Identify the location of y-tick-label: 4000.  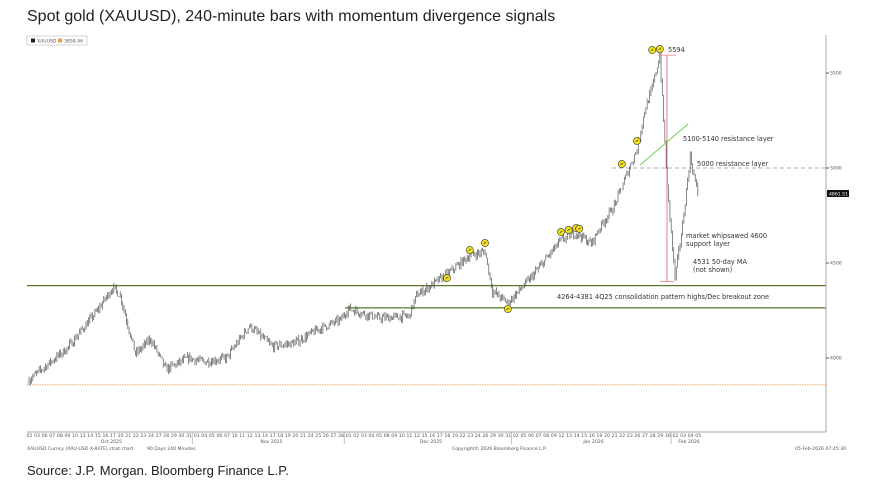
(836, 359).